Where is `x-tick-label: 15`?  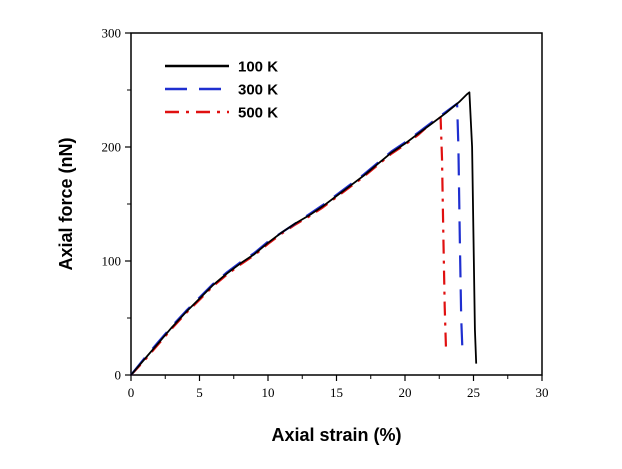 x-tick-label: 15 is located at coordinates (336, 392).